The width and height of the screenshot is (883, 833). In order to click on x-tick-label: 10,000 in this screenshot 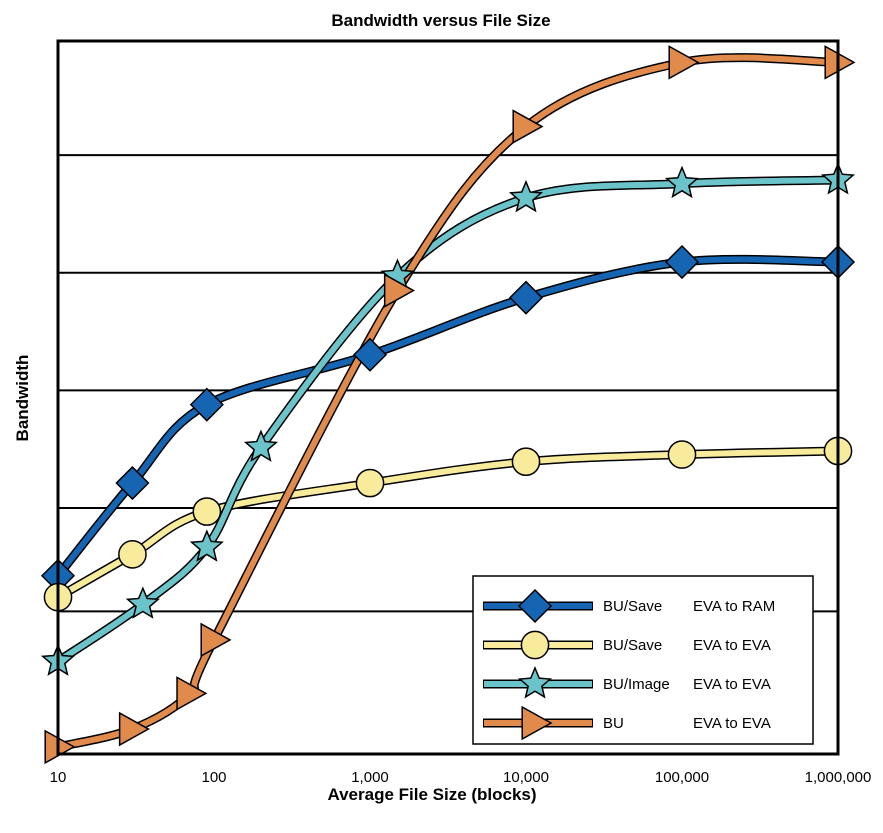, I will do `click(526, 777)`.